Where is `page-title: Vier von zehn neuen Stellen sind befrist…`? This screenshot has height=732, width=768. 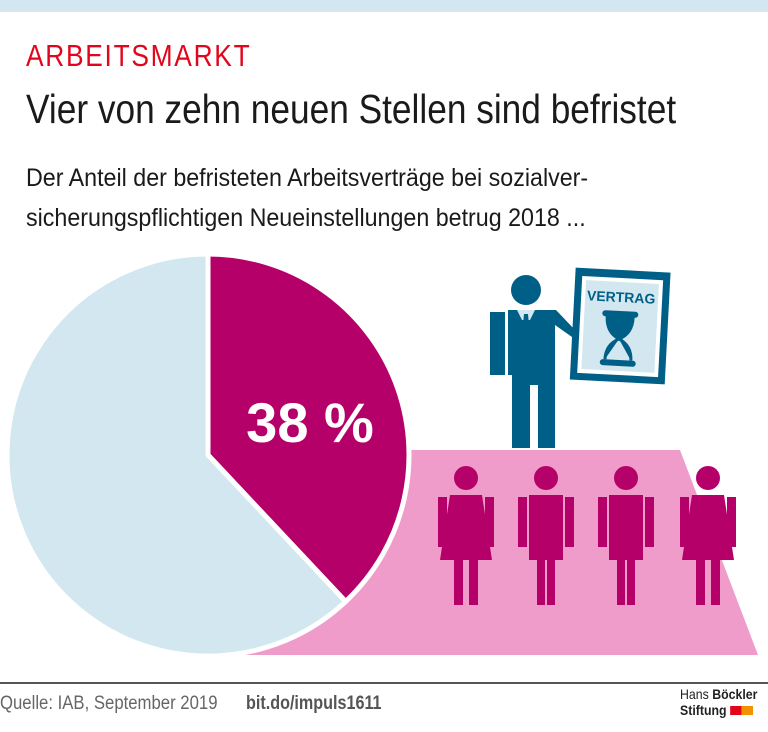 page-title: Vier von zehn neuen Stellen sind befrist… is located at coordinates (351, 109).